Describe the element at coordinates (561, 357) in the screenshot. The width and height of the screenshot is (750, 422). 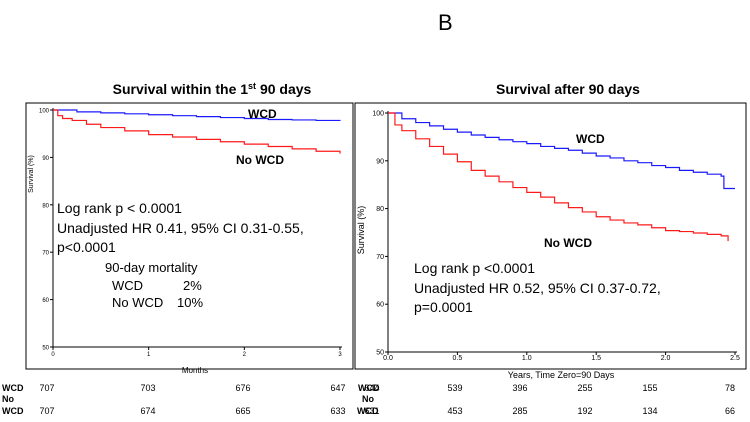
I see `right-x-ticks: 0.0 0.5 1.0 1.5 2.0 2.5` at that location.